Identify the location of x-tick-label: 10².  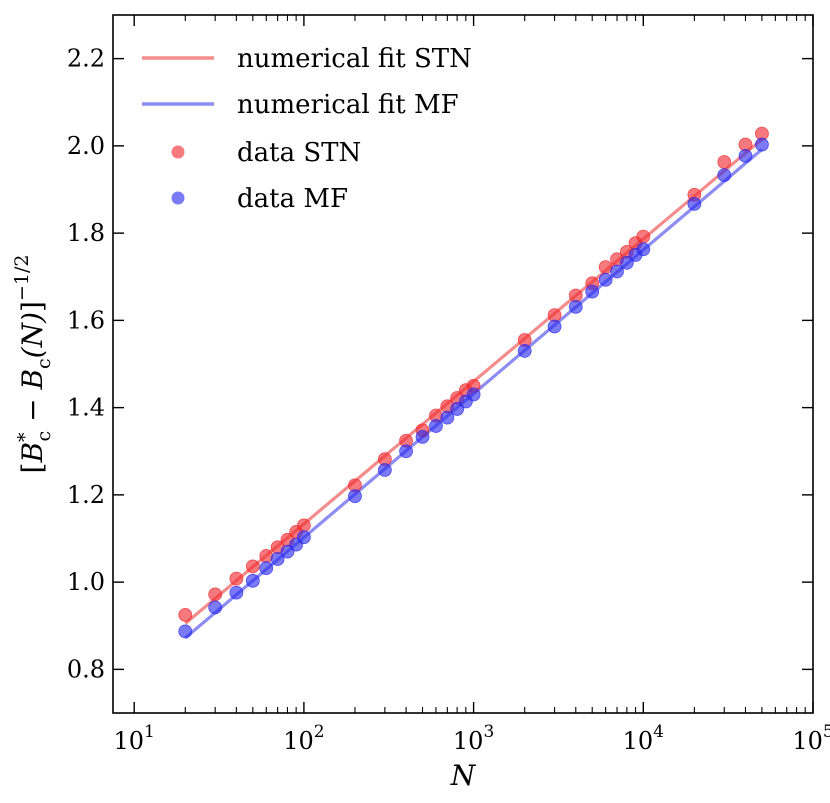
(303, 738).